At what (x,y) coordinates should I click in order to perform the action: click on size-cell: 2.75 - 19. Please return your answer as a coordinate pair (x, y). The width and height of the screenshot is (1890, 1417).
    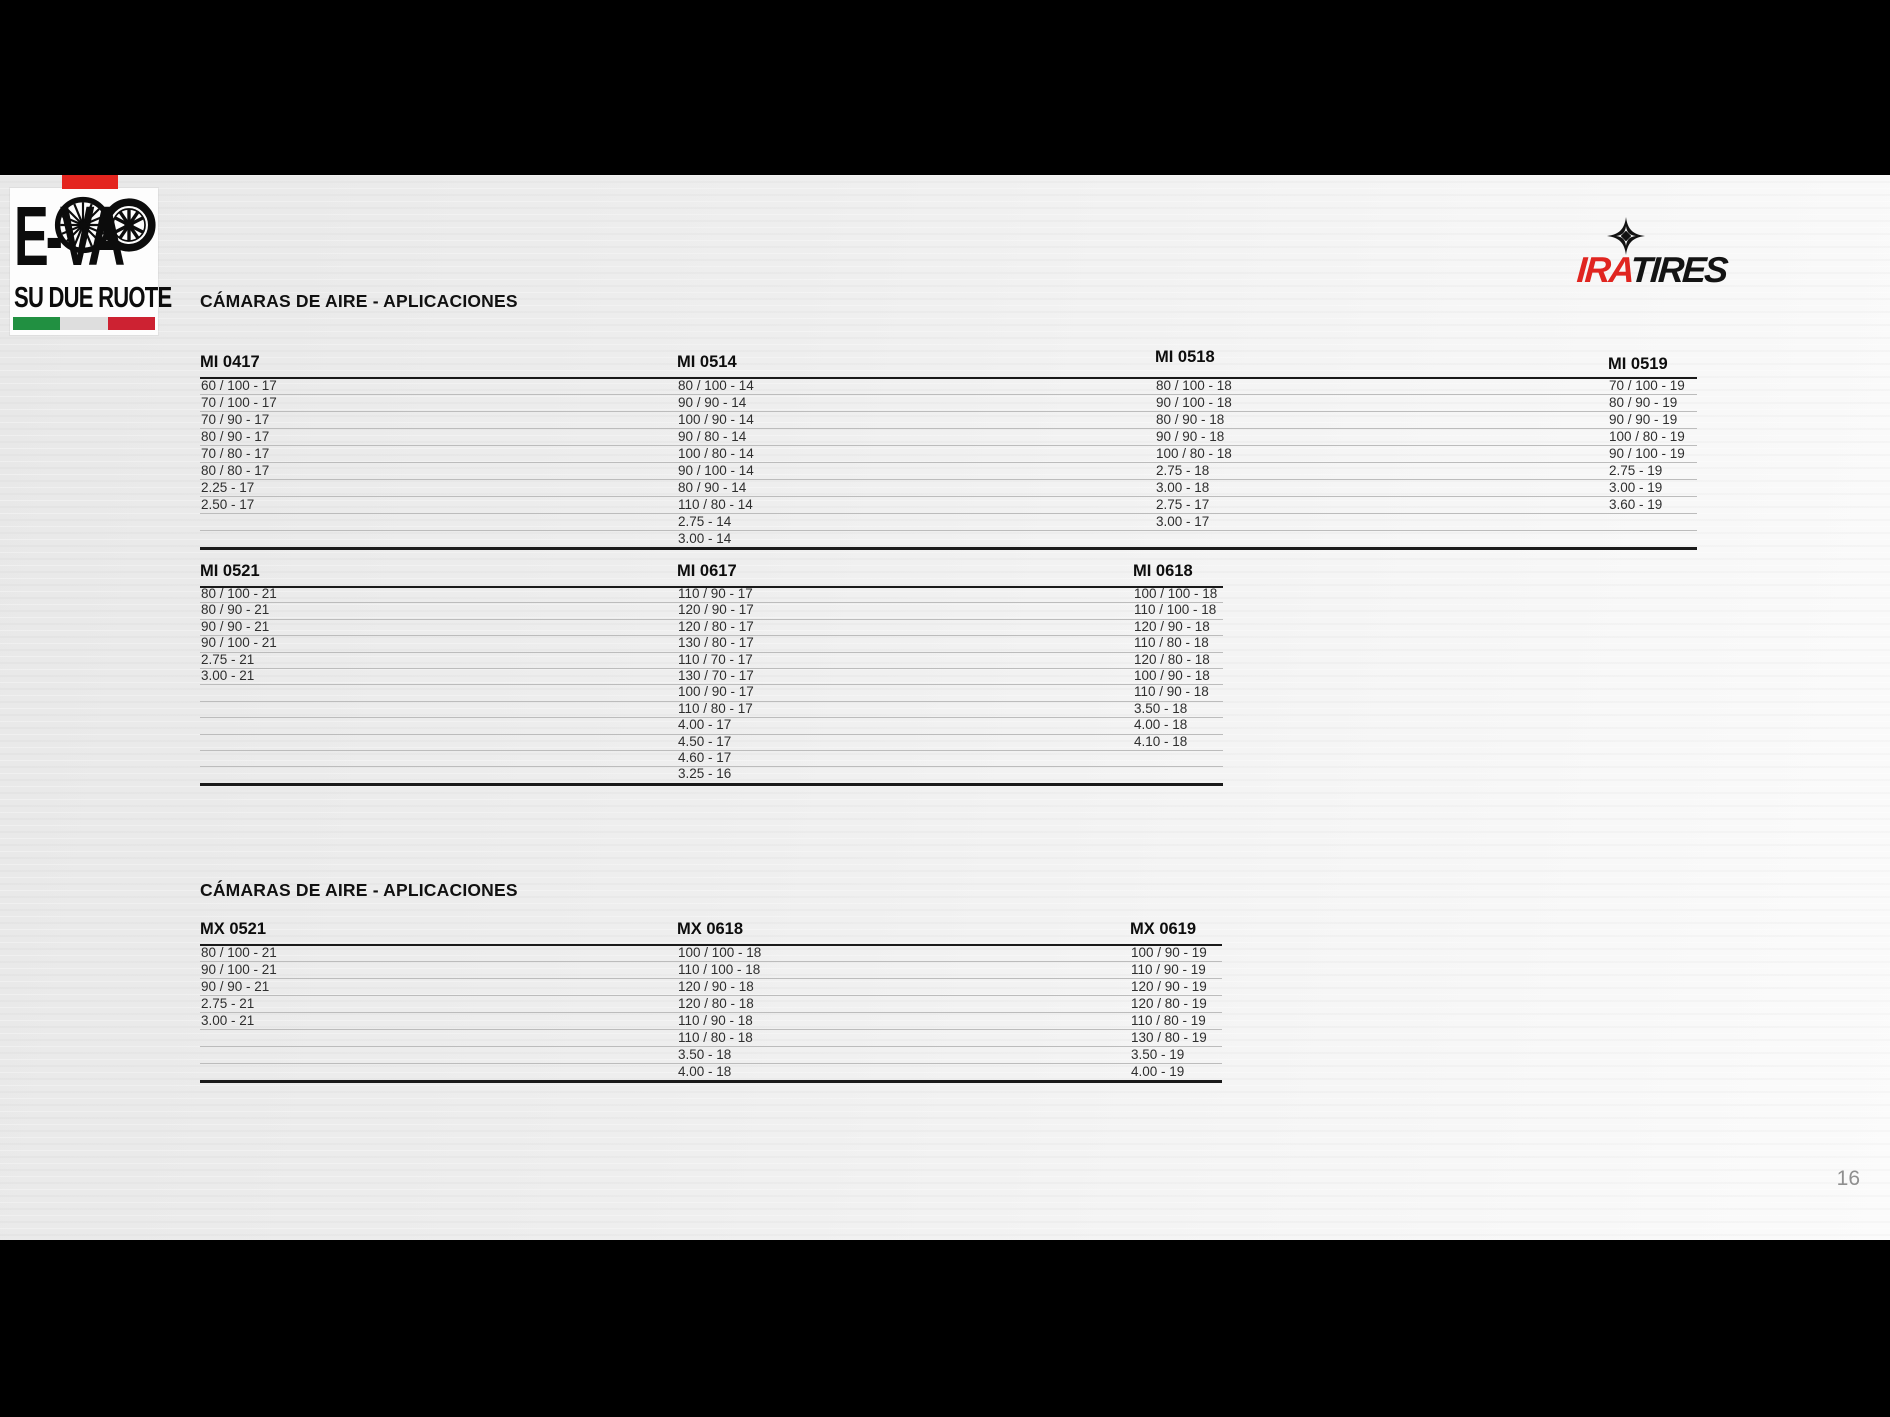
    Looking at the image, I should click on (1636, 470).